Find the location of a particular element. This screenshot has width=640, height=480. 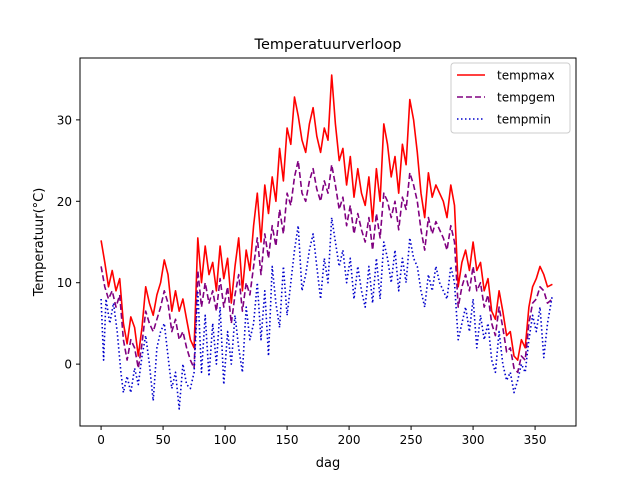

y-tick-label: 20 is located at coordinates (64, 202).